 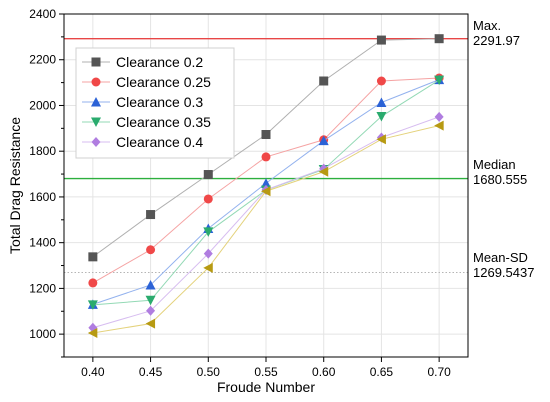 I want to click on x-tick-label: 0.70, so click(x=439, y=372).